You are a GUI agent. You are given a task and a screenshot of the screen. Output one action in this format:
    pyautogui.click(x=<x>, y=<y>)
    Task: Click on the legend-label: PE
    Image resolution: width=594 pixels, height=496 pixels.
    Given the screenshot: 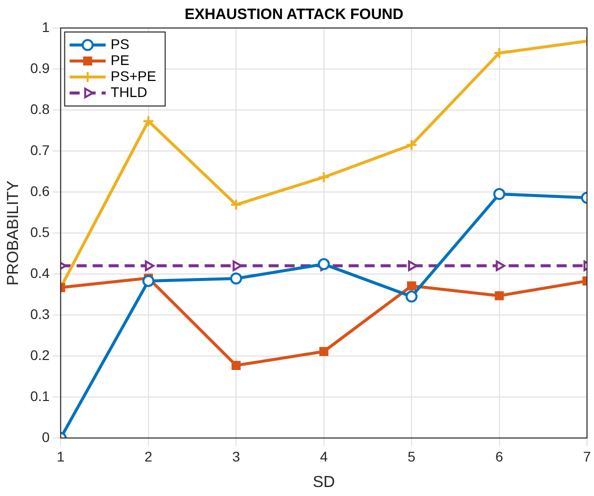 What is the action you would take?
    pyautogui.click(x=120, y=60)
    